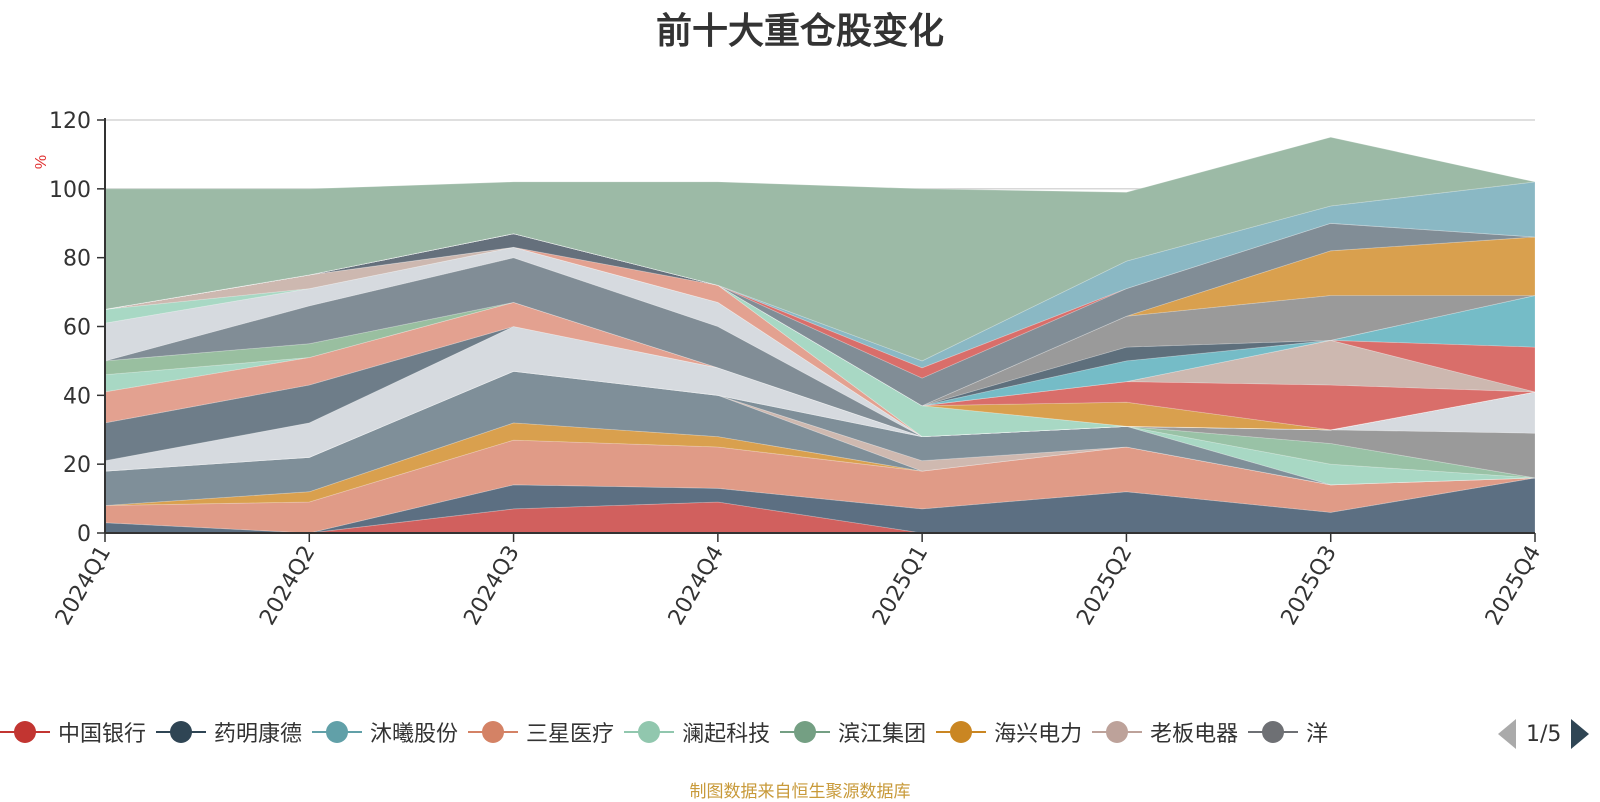 The width and height of the screenshot is (1600, 802). I want to click on legend-label: 三星医疗, so click(570, 734).